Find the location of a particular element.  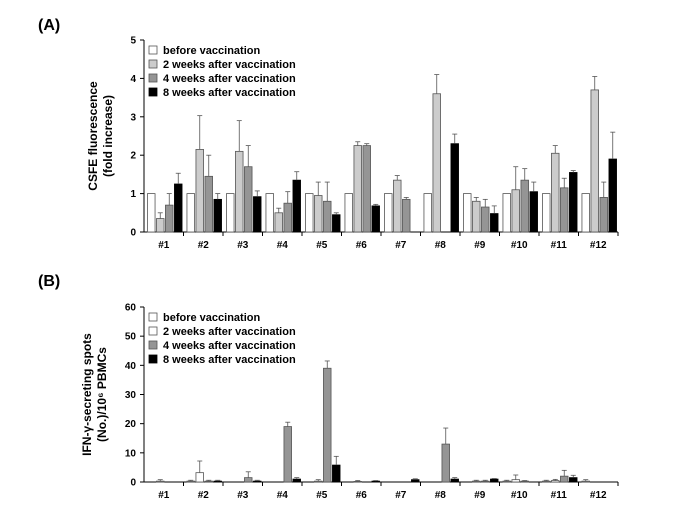

y-axis-title: IFN-γ-secreting spots is located at coordinates (87, 394).